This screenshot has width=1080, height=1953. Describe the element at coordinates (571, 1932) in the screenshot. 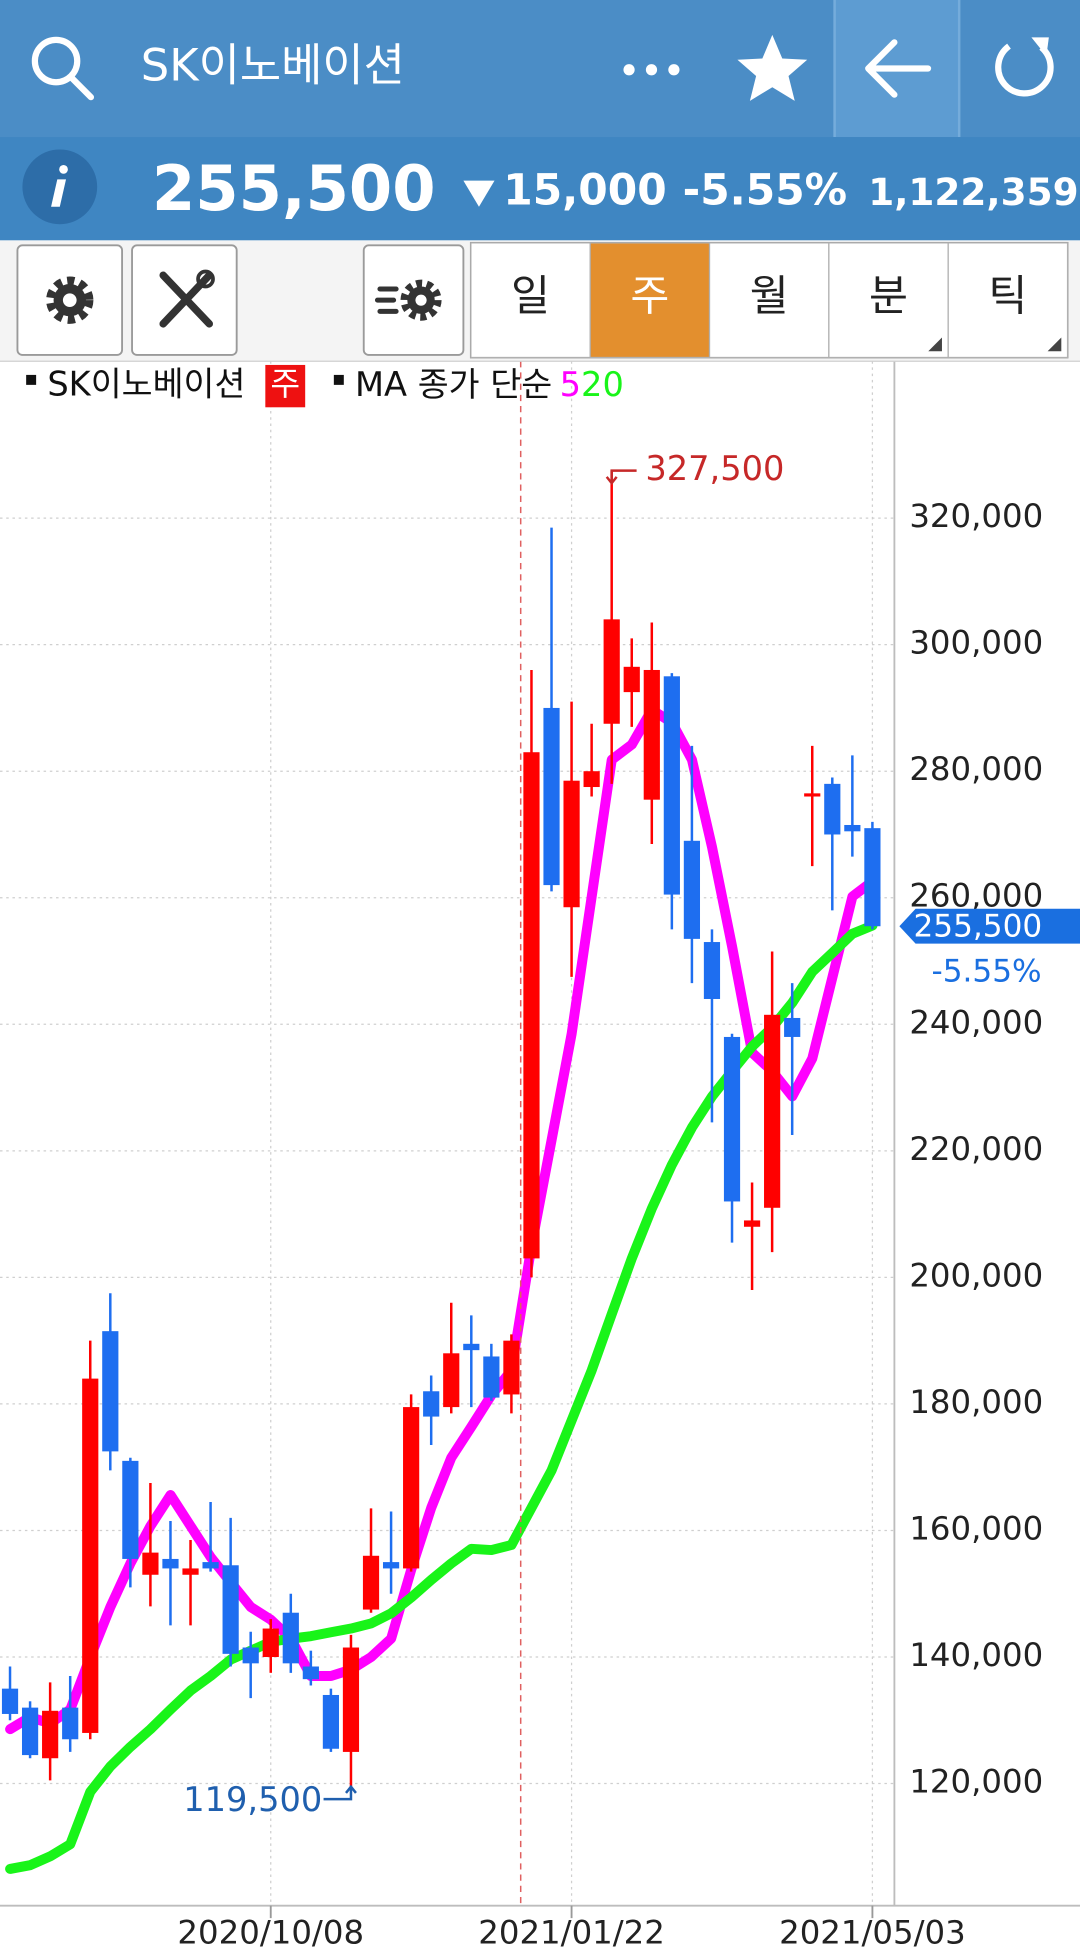

I see `x-tick-label: 2021/01/22` at that location.